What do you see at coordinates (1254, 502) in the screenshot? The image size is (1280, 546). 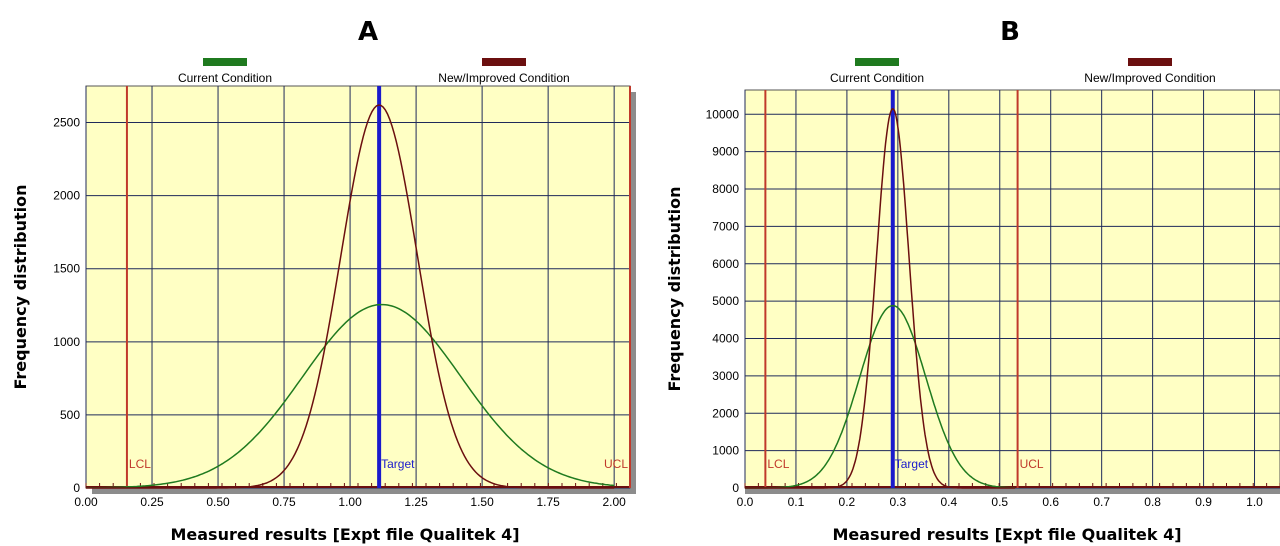 I see `x-tick-label: 1.0` at bounding box center [1254, 502].